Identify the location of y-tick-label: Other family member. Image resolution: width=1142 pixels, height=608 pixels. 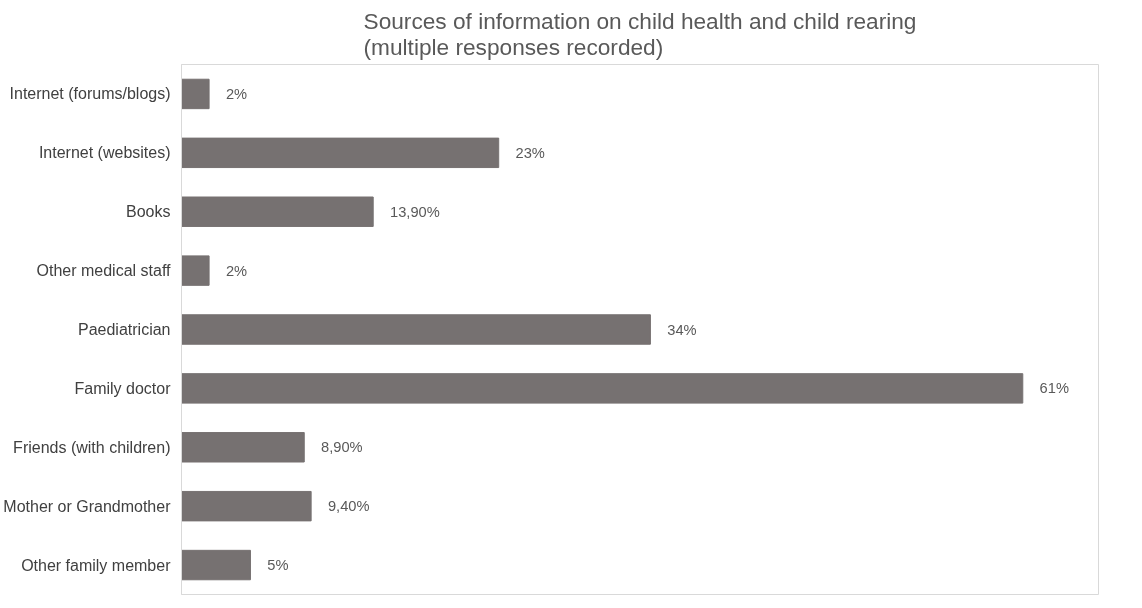
(96, 565).